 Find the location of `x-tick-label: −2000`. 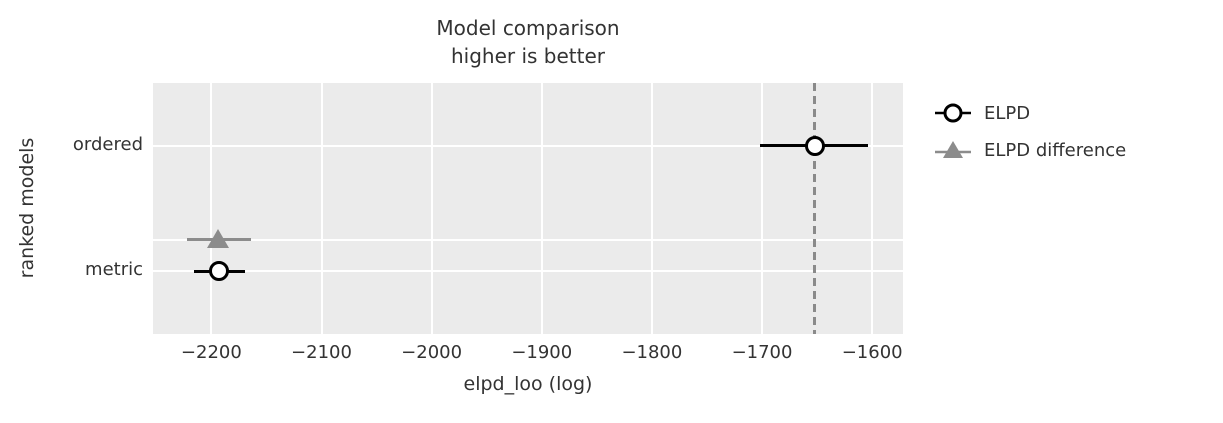

x-tick-label: −2000 is located at coordinates (432, 352).